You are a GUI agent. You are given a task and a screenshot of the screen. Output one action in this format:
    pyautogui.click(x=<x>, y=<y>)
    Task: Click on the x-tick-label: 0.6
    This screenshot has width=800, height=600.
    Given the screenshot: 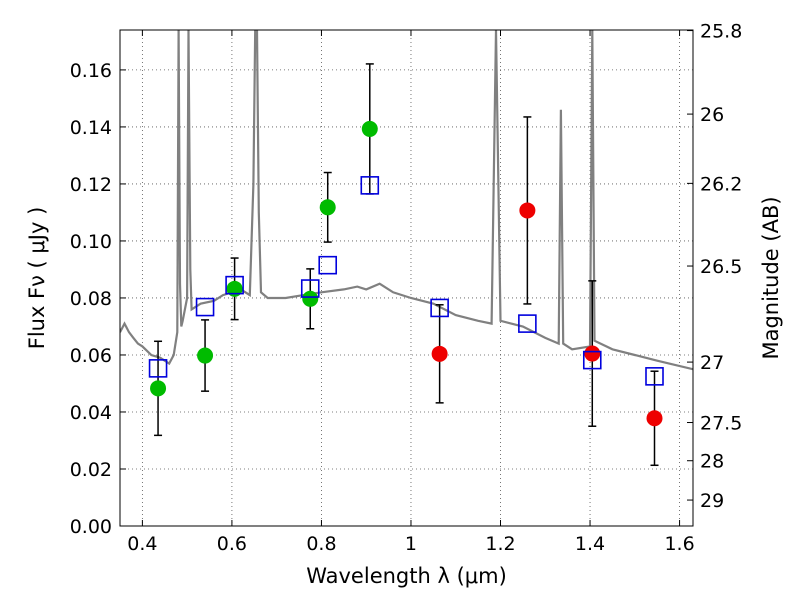 What is the action you would take?
    pyautogui.click(x=232, y=544)
    